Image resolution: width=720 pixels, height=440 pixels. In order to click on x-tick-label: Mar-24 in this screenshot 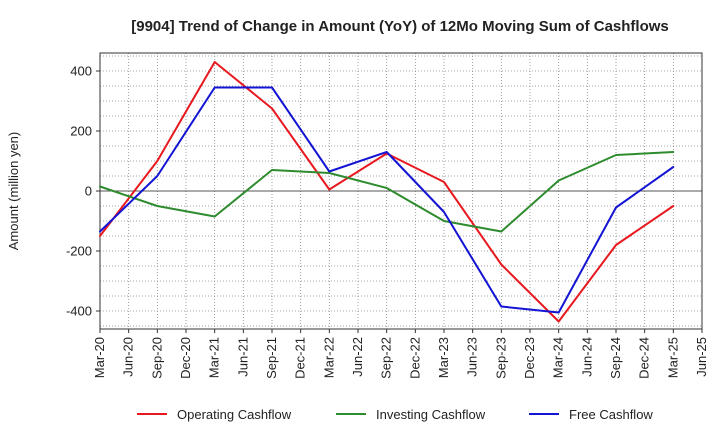, I will do `click(558, 357)`.